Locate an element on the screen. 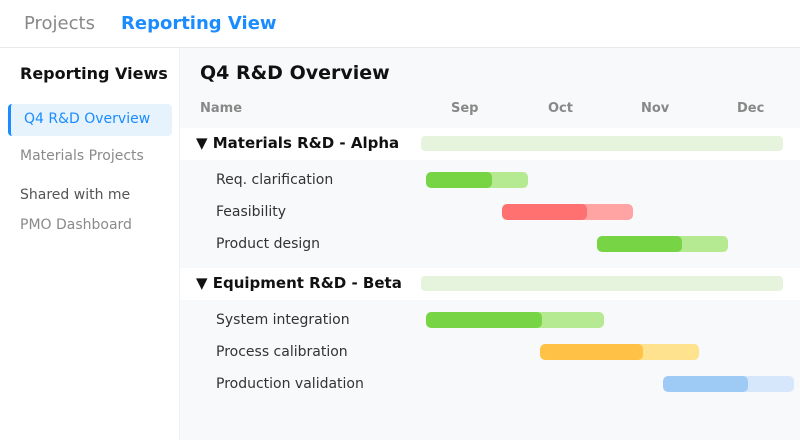  task-label: Production validation is located at coordinates (290, 384).